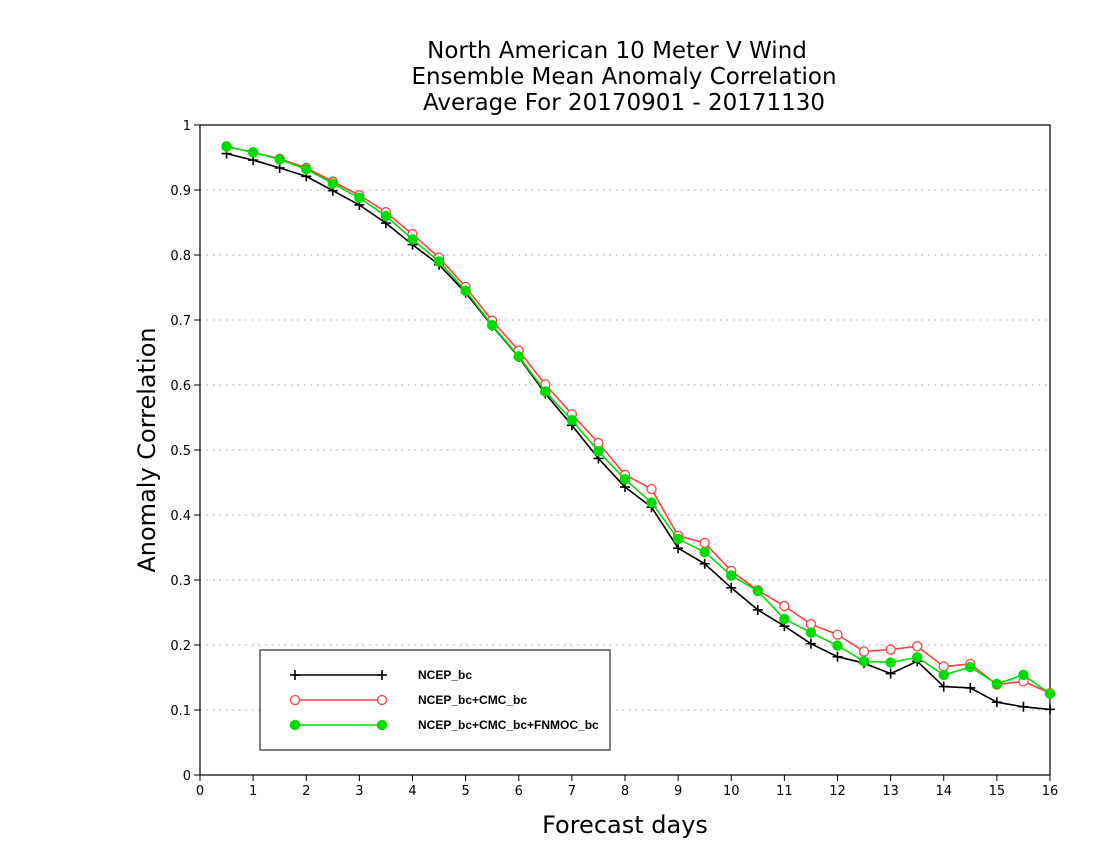  Describe the element at coordinates (784, 791) in the screenshot. I see `x-tick-label: 11` at that location.